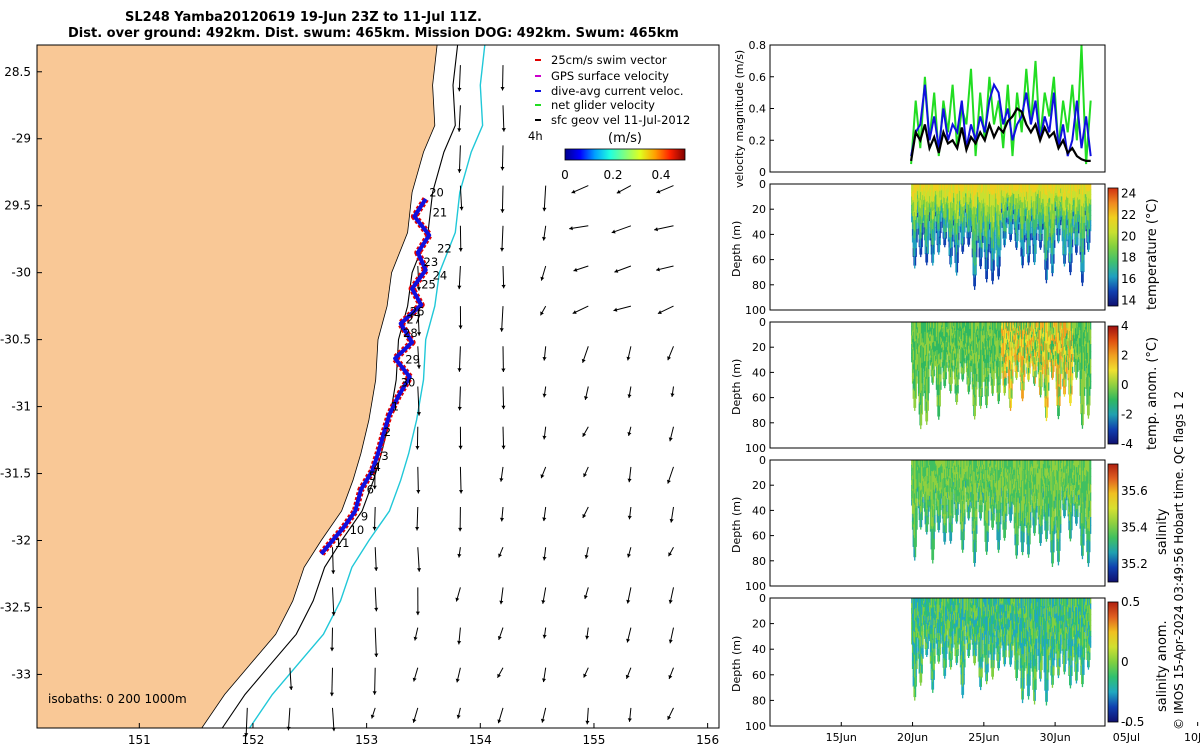 Image resolution: width=1200 pixels, height=750 pixels. Describe the element at coordinates (610, 76) in the screenshot. I see `legend-label: GPS surface velocity` at that location.